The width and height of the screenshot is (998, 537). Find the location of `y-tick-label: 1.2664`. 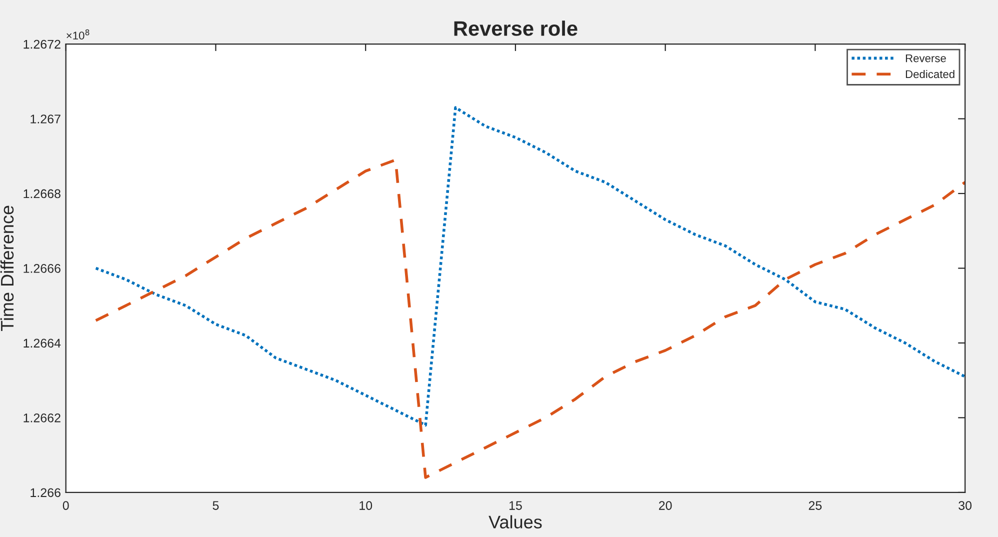

y-tick-label: 1.2664 is located at coordinates (42, 343).